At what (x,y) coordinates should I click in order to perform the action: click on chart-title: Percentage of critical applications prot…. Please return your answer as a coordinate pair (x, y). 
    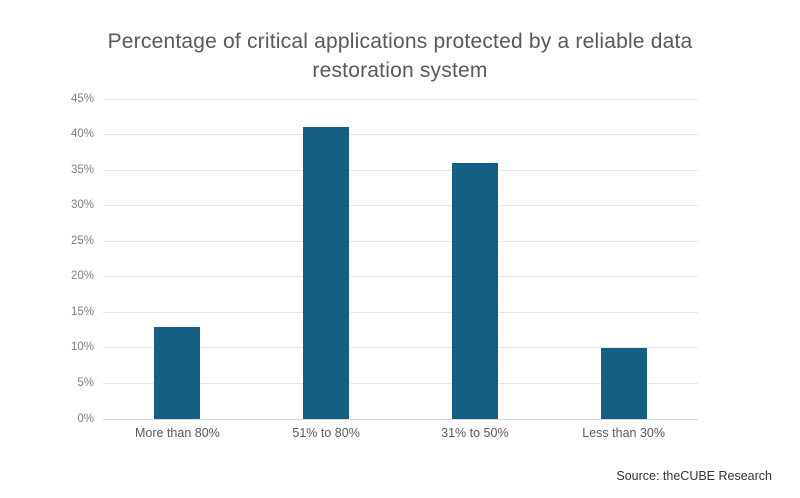
    Looking at the image, I should click on (400, 56).